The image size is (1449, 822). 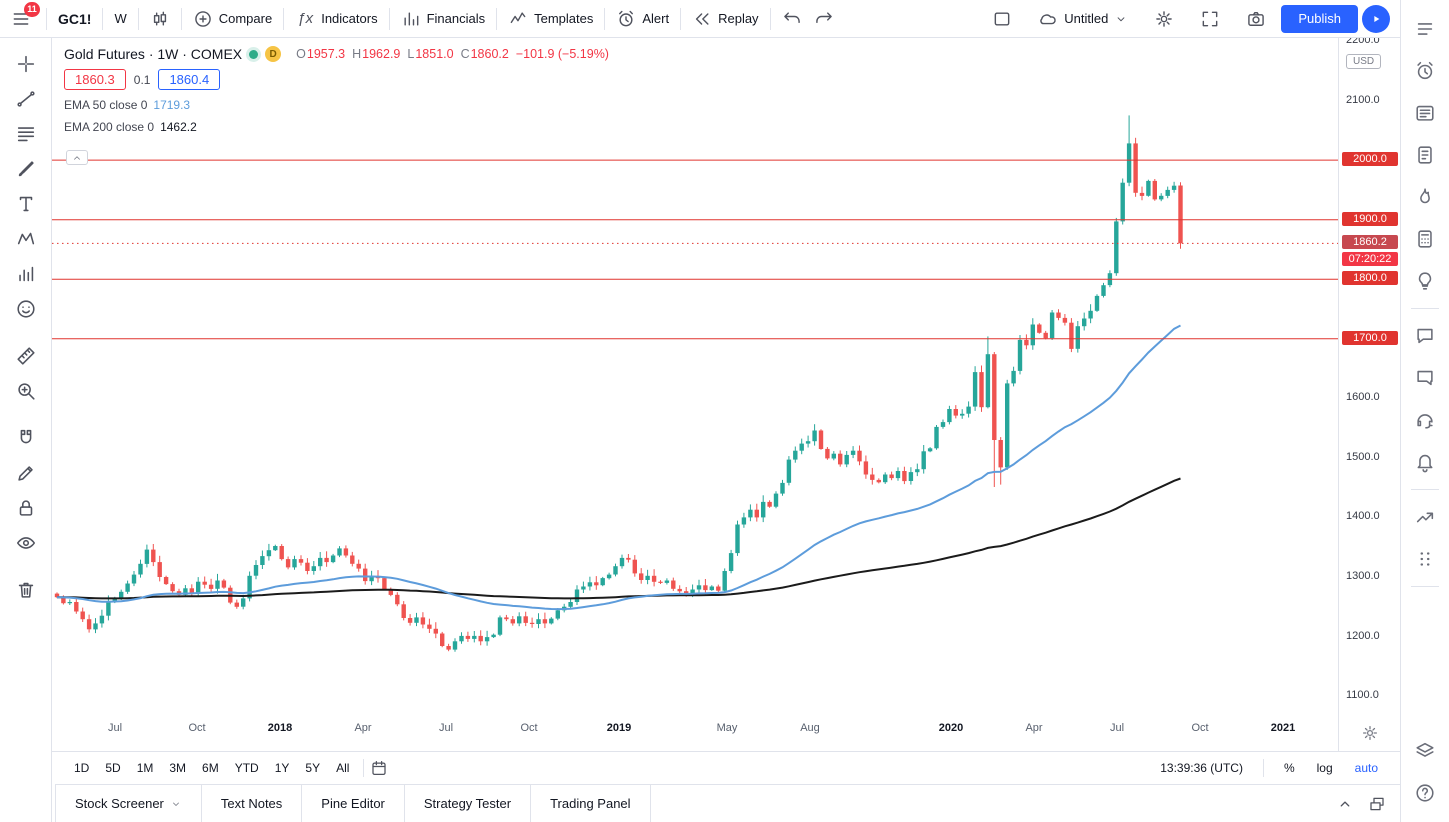 I want to click on tab-trading-panel: Trading Panel, so click(x=591, y=803).